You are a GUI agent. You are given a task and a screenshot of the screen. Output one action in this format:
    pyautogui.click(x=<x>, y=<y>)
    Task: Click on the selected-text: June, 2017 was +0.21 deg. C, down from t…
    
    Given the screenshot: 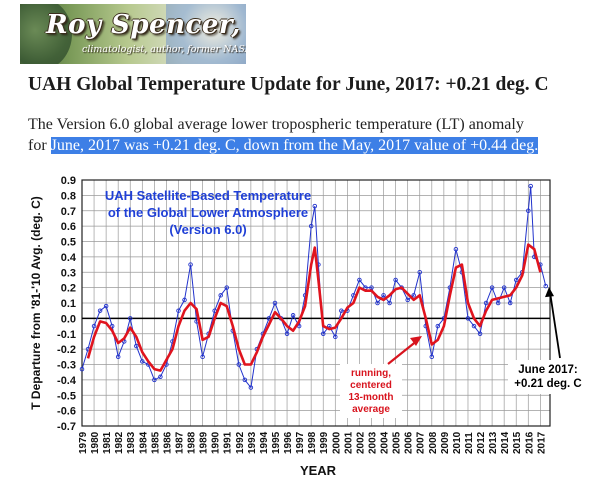 What is the action you would take?
    pyautogui.click(x=294, y=145)
    